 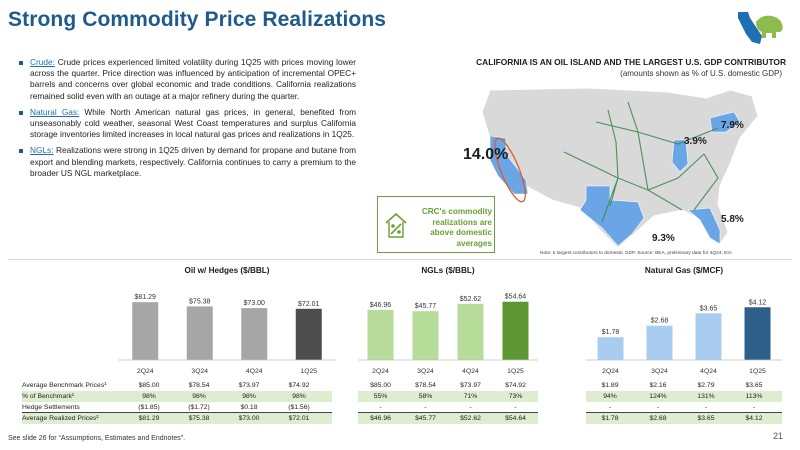 I want to click on bar-value-label: $81.29, so click(x=146, y=297).